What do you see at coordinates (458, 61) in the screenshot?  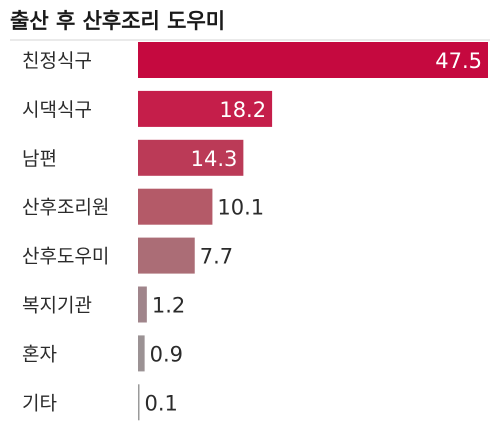 I see `value-label-1: 47.5` at bounding box center [458, 61].